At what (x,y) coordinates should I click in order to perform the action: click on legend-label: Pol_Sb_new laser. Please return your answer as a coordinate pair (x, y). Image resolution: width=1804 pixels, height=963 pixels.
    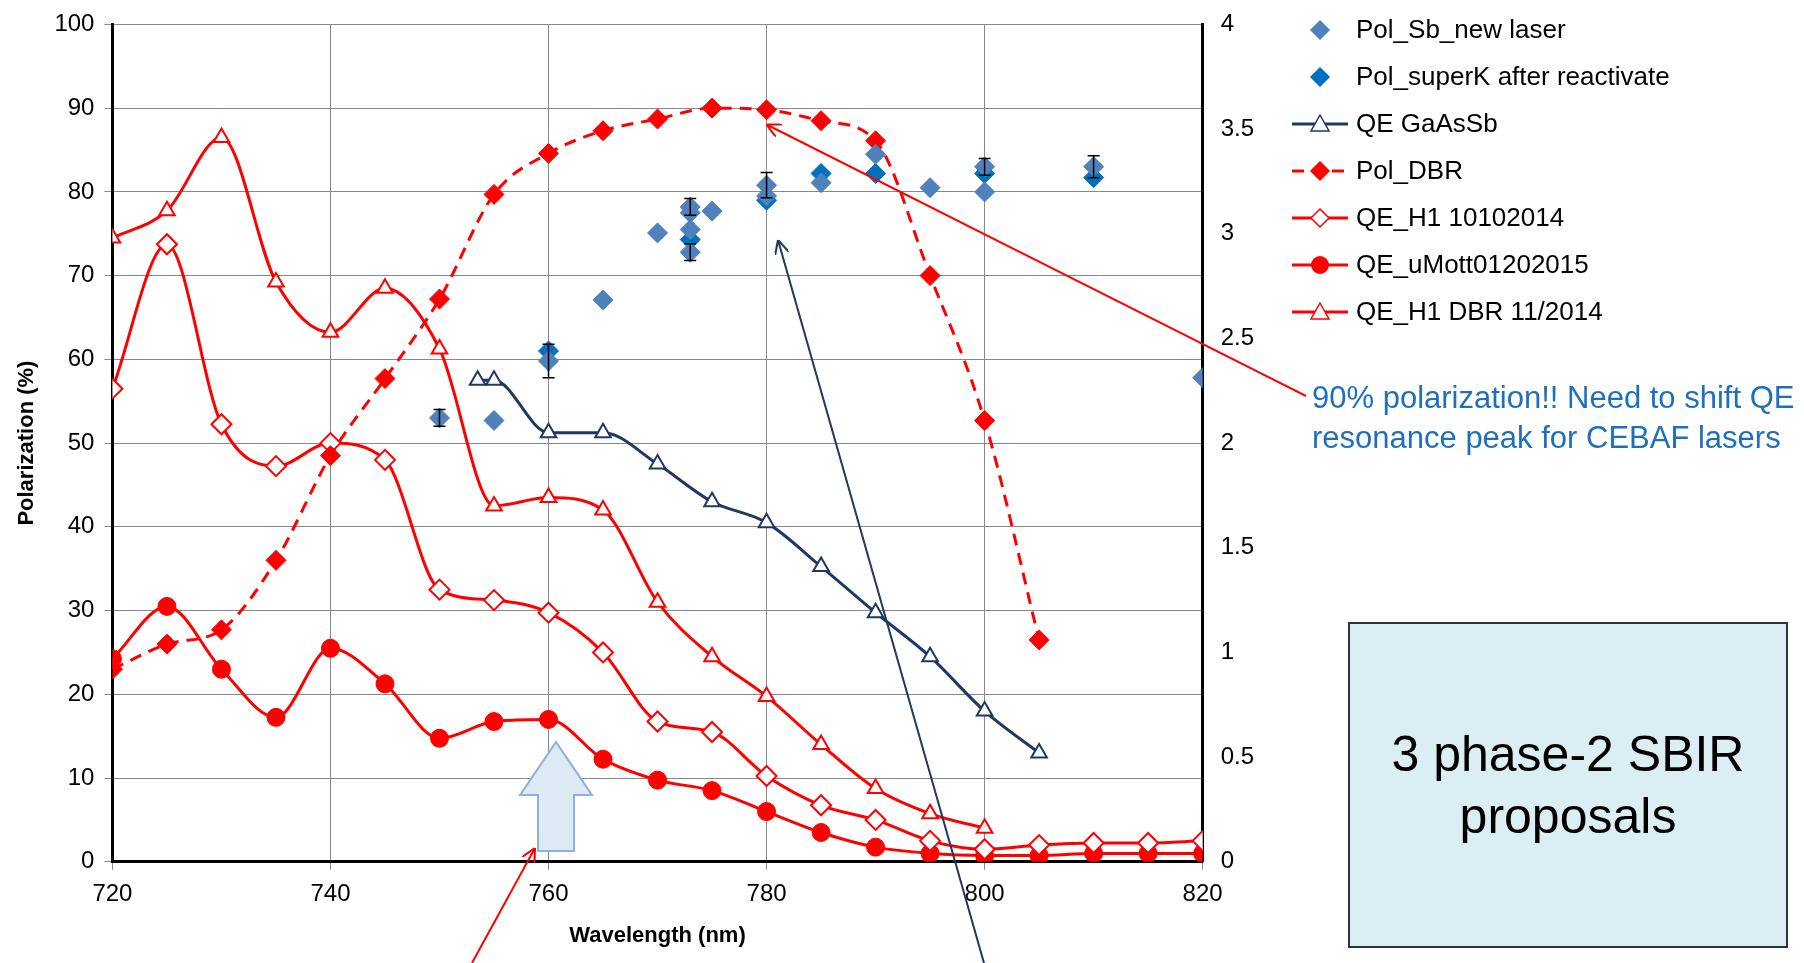
    Looking at the image, I should click on (1461, 29).